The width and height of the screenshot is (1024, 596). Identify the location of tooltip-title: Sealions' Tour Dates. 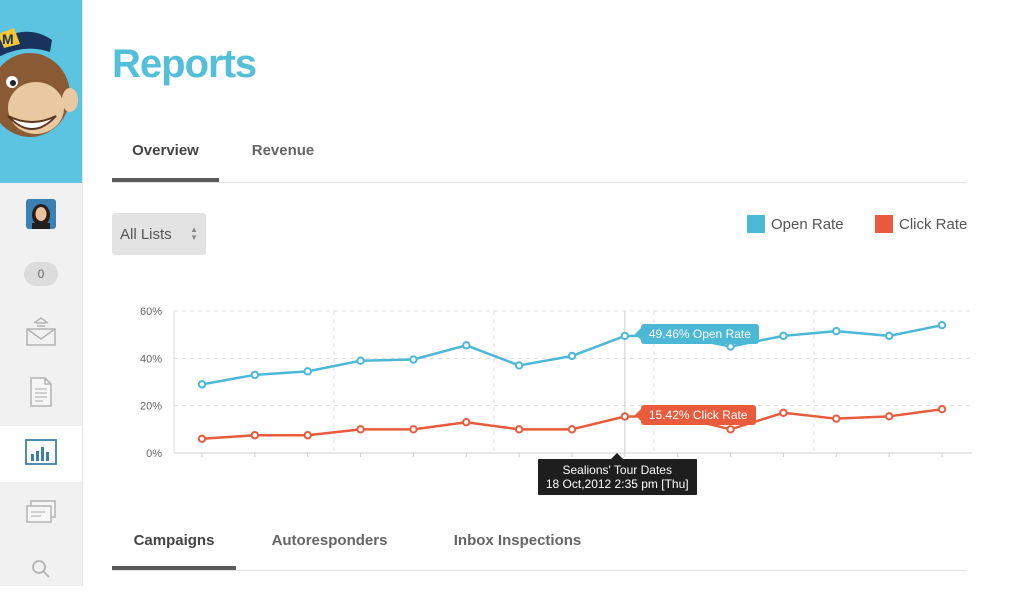
(617, 470).